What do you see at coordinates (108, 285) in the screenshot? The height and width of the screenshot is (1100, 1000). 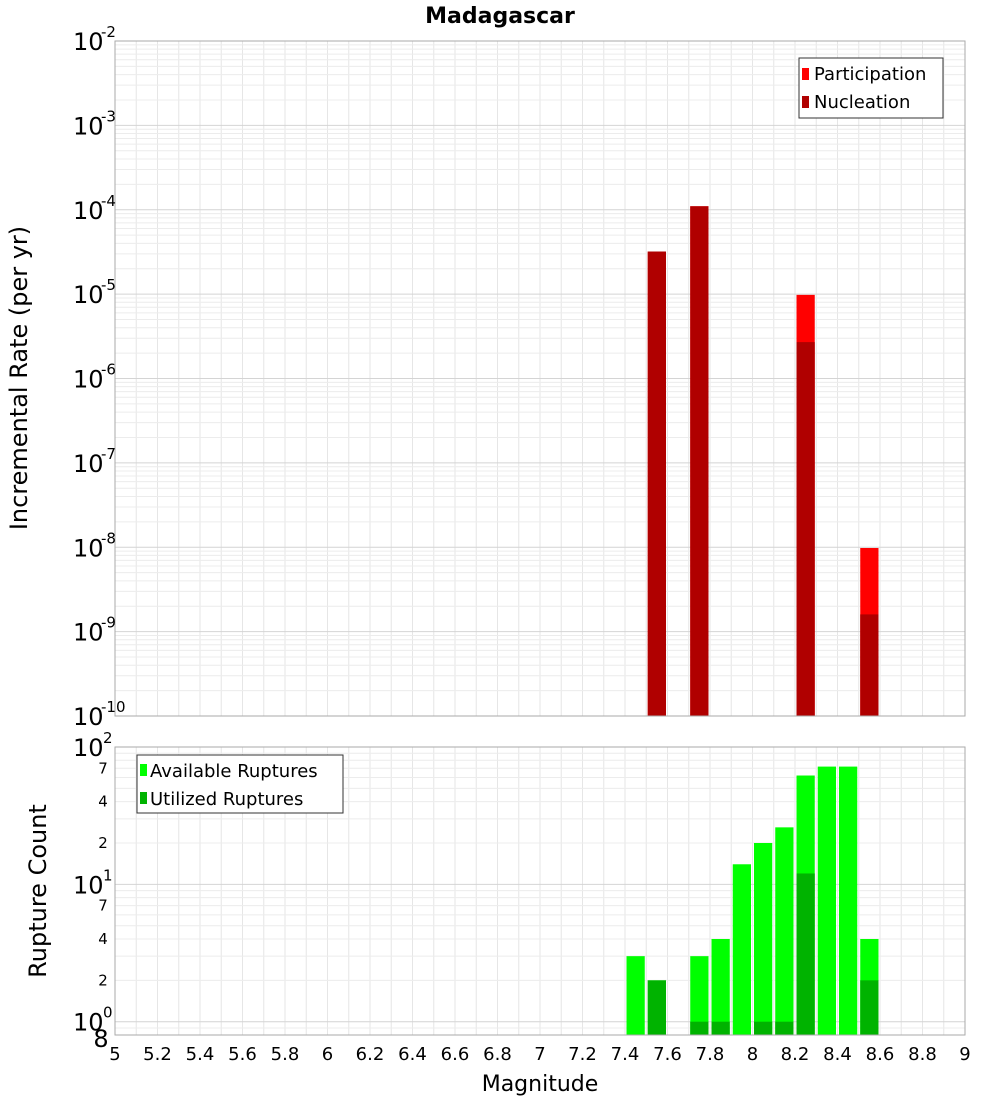 I see `y-tick-exponent: -5` at bounding box center [108, 285].